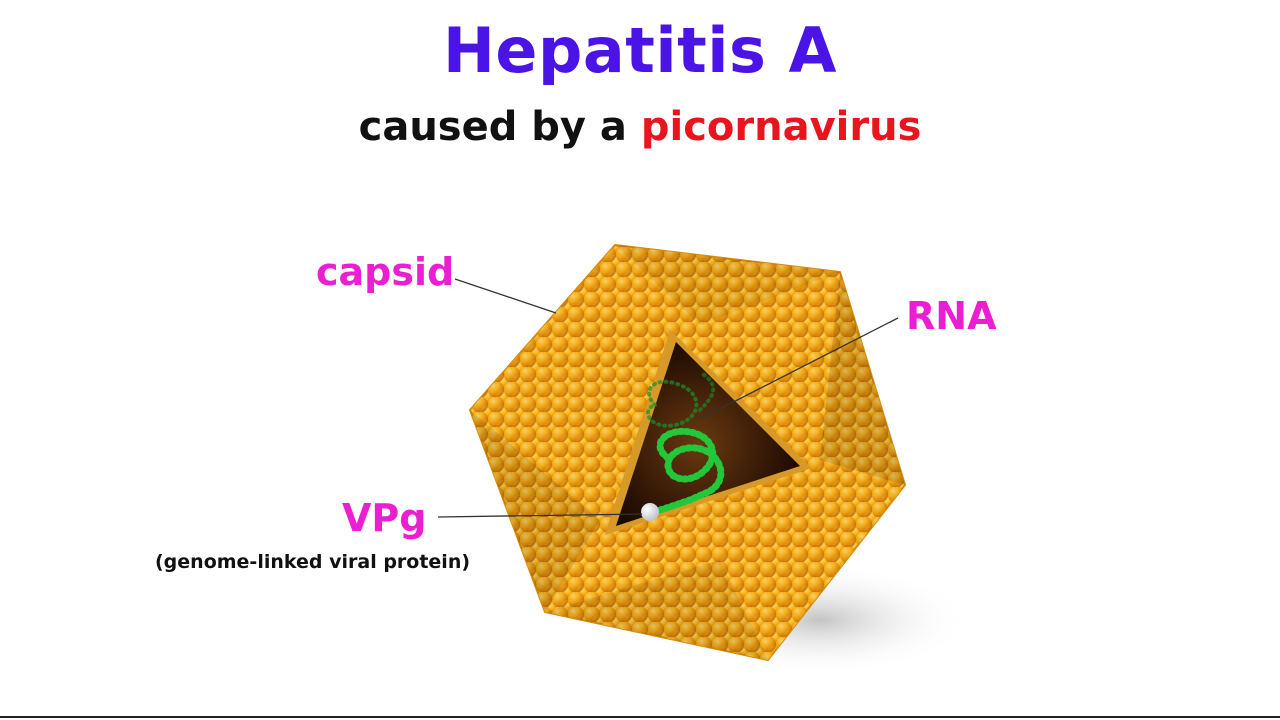 The width and height of the screenshot is (1280, 720). I want to click on rna-label: RNA, so click(951, 316).